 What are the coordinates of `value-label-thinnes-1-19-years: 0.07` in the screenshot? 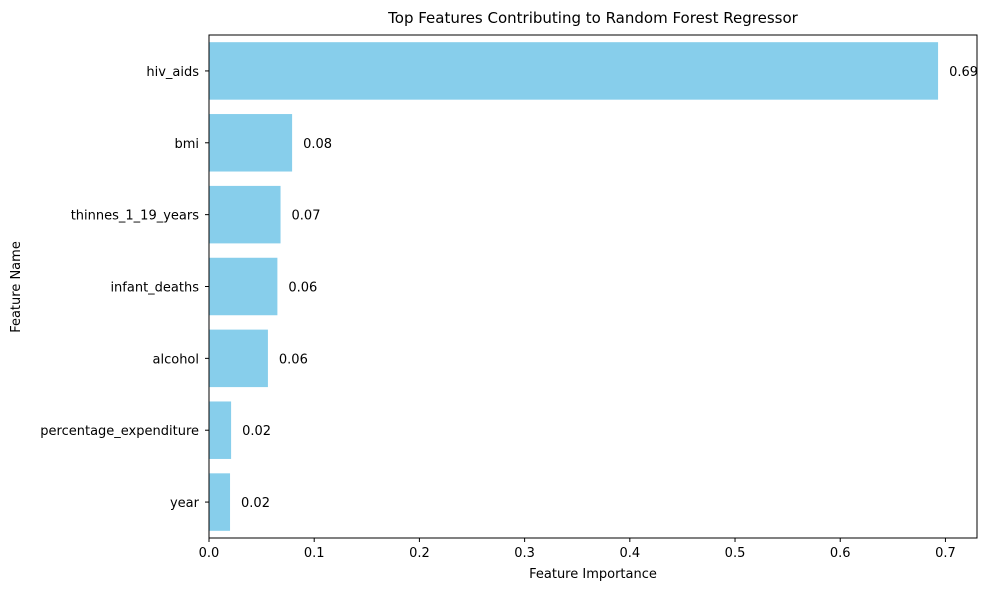 It's located at (306, 216).